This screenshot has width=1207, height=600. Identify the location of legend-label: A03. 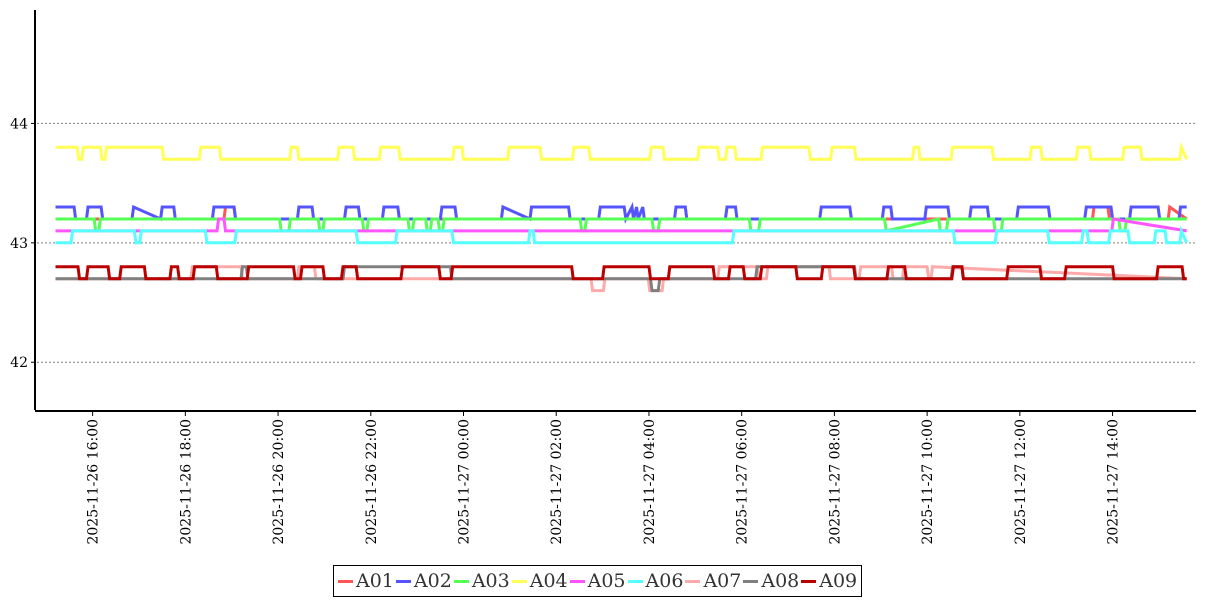
(490, 581).